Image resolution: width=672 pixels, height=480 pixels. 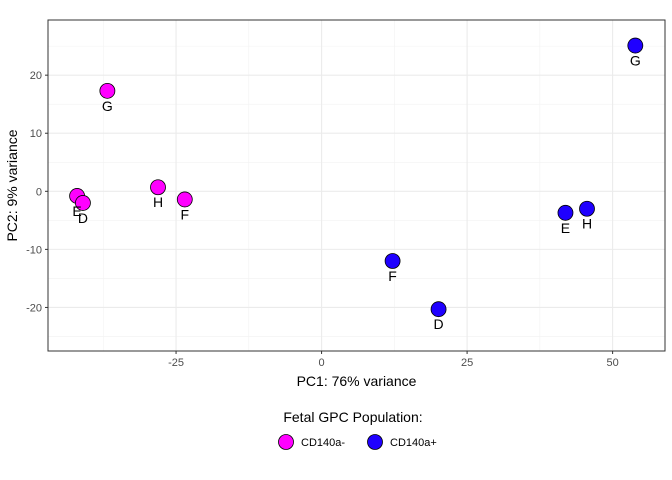 I want to click on x-tick-label: 0, so click(x=322, y=363).